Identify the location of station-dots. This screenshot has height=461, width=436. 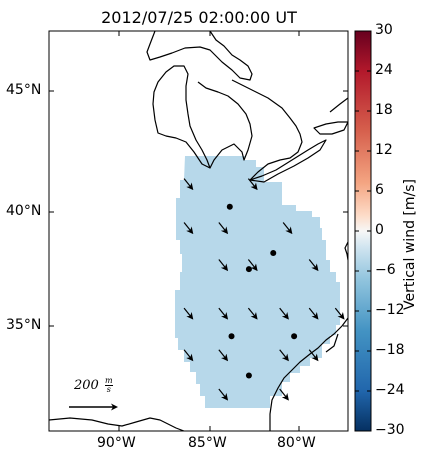
(262, 291).